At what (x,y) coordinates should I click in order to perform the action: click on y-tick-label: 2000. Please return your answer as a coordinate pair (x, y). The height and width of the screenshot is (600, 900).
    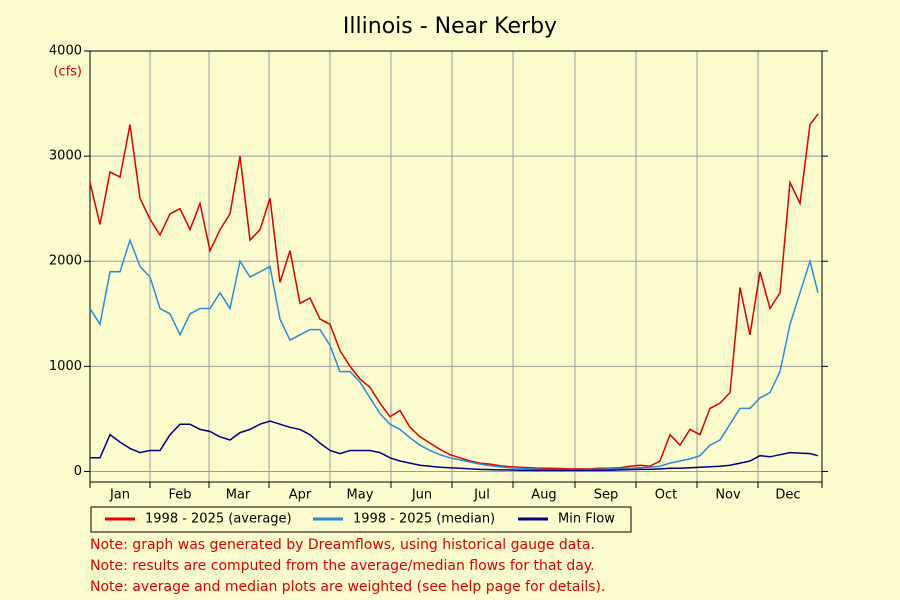
    Looking at the image, I should click on (65, 261).